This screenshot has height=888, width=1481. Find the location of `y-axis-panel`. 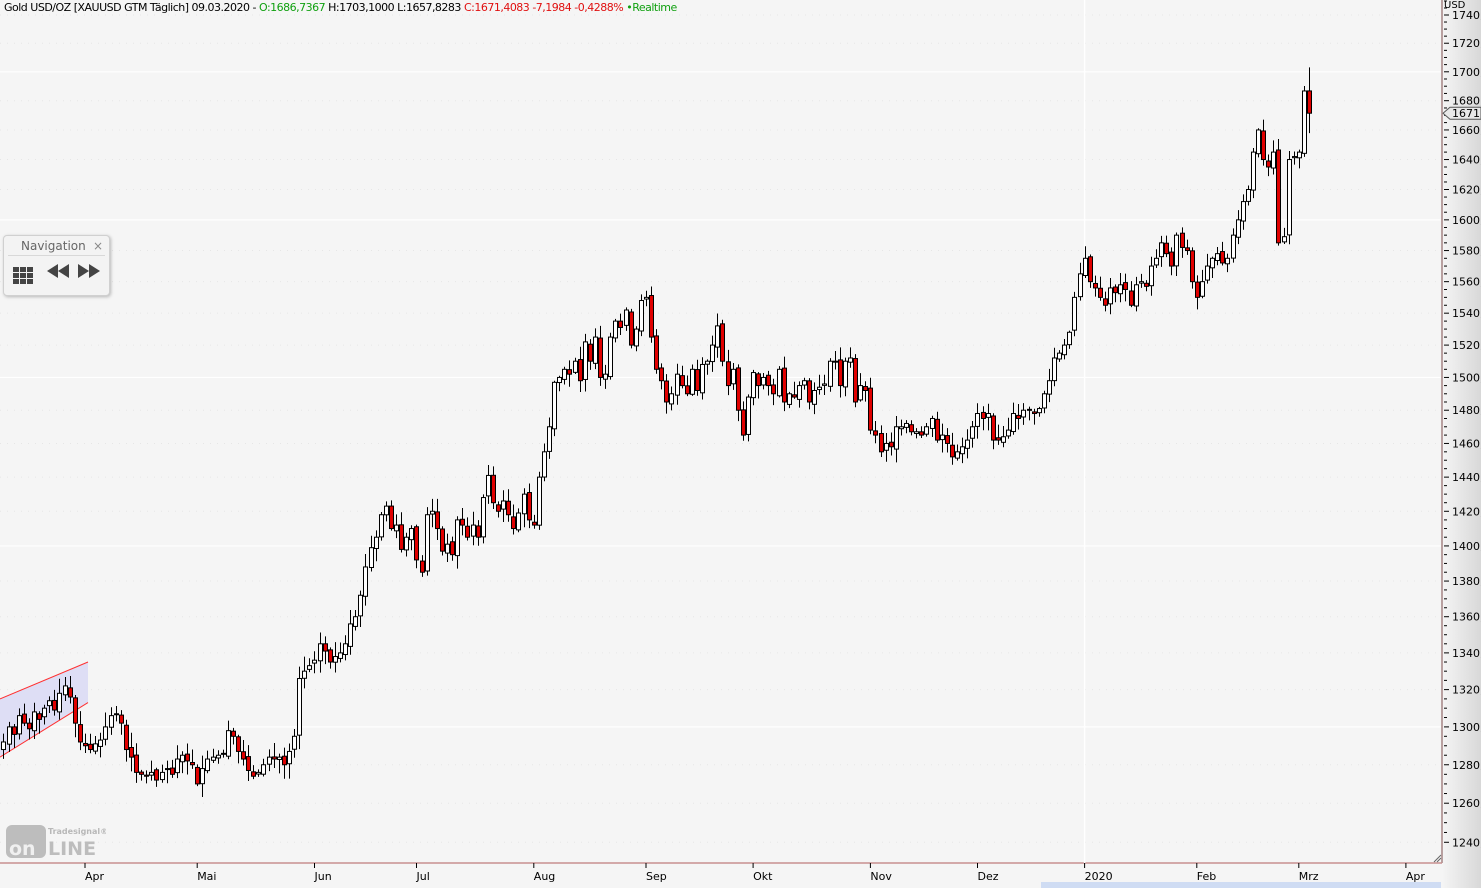

y-axis-panel is located at coordinates (1462, 444).